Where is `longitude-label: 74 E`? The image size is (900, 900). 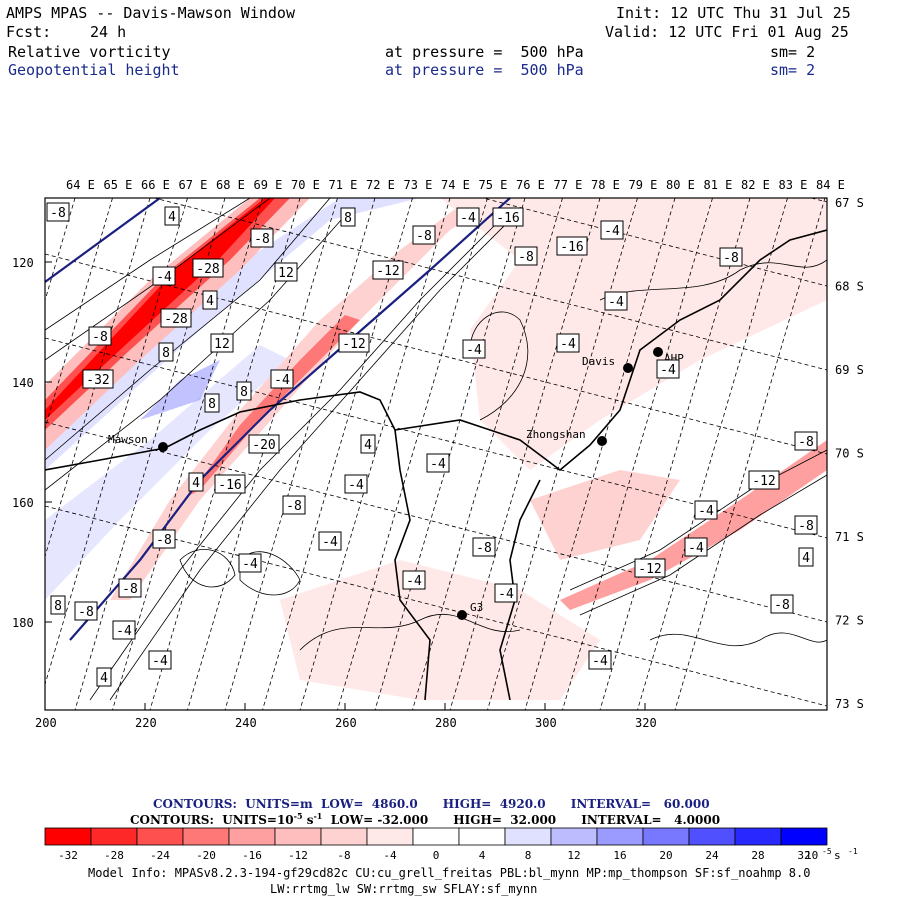
longitude-label: 74 E is located at coordinates (455, 185).